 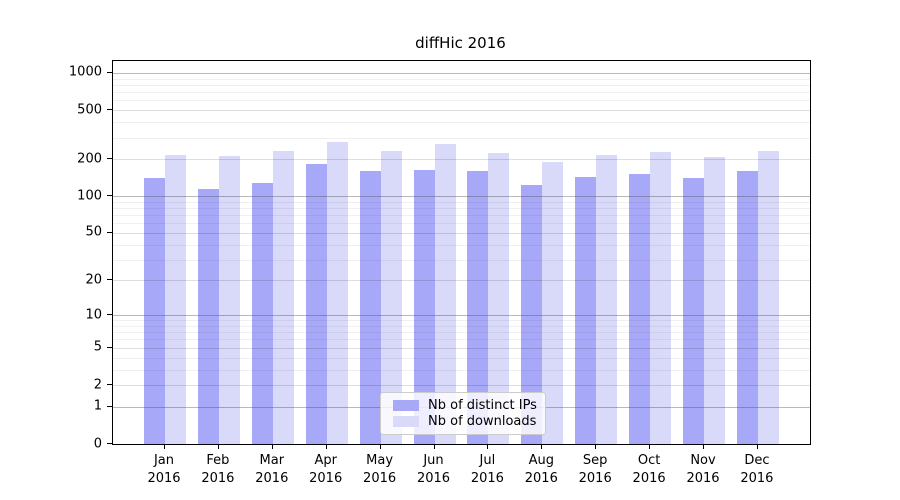 I want to click on bar-nb-of-distinct-ips-apr, so click(x=316, y=304).